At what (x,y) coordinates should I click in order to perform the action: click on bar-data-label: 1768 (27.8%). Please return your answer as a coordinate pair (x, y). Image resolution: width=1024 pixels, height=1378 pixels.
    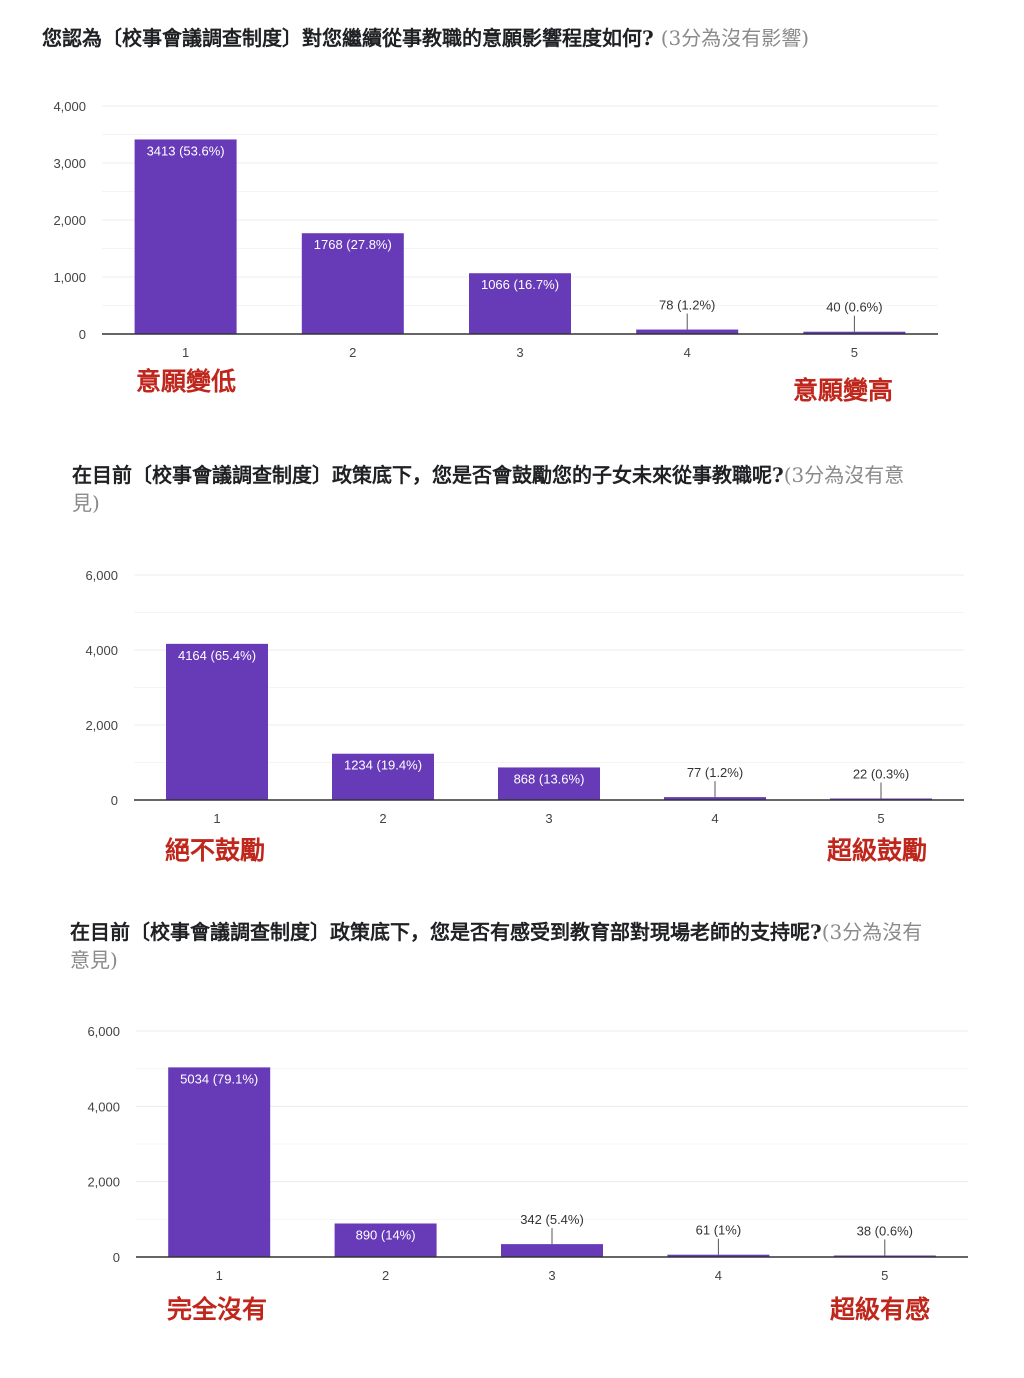
    Looking at the image, I should click on (353, 244).